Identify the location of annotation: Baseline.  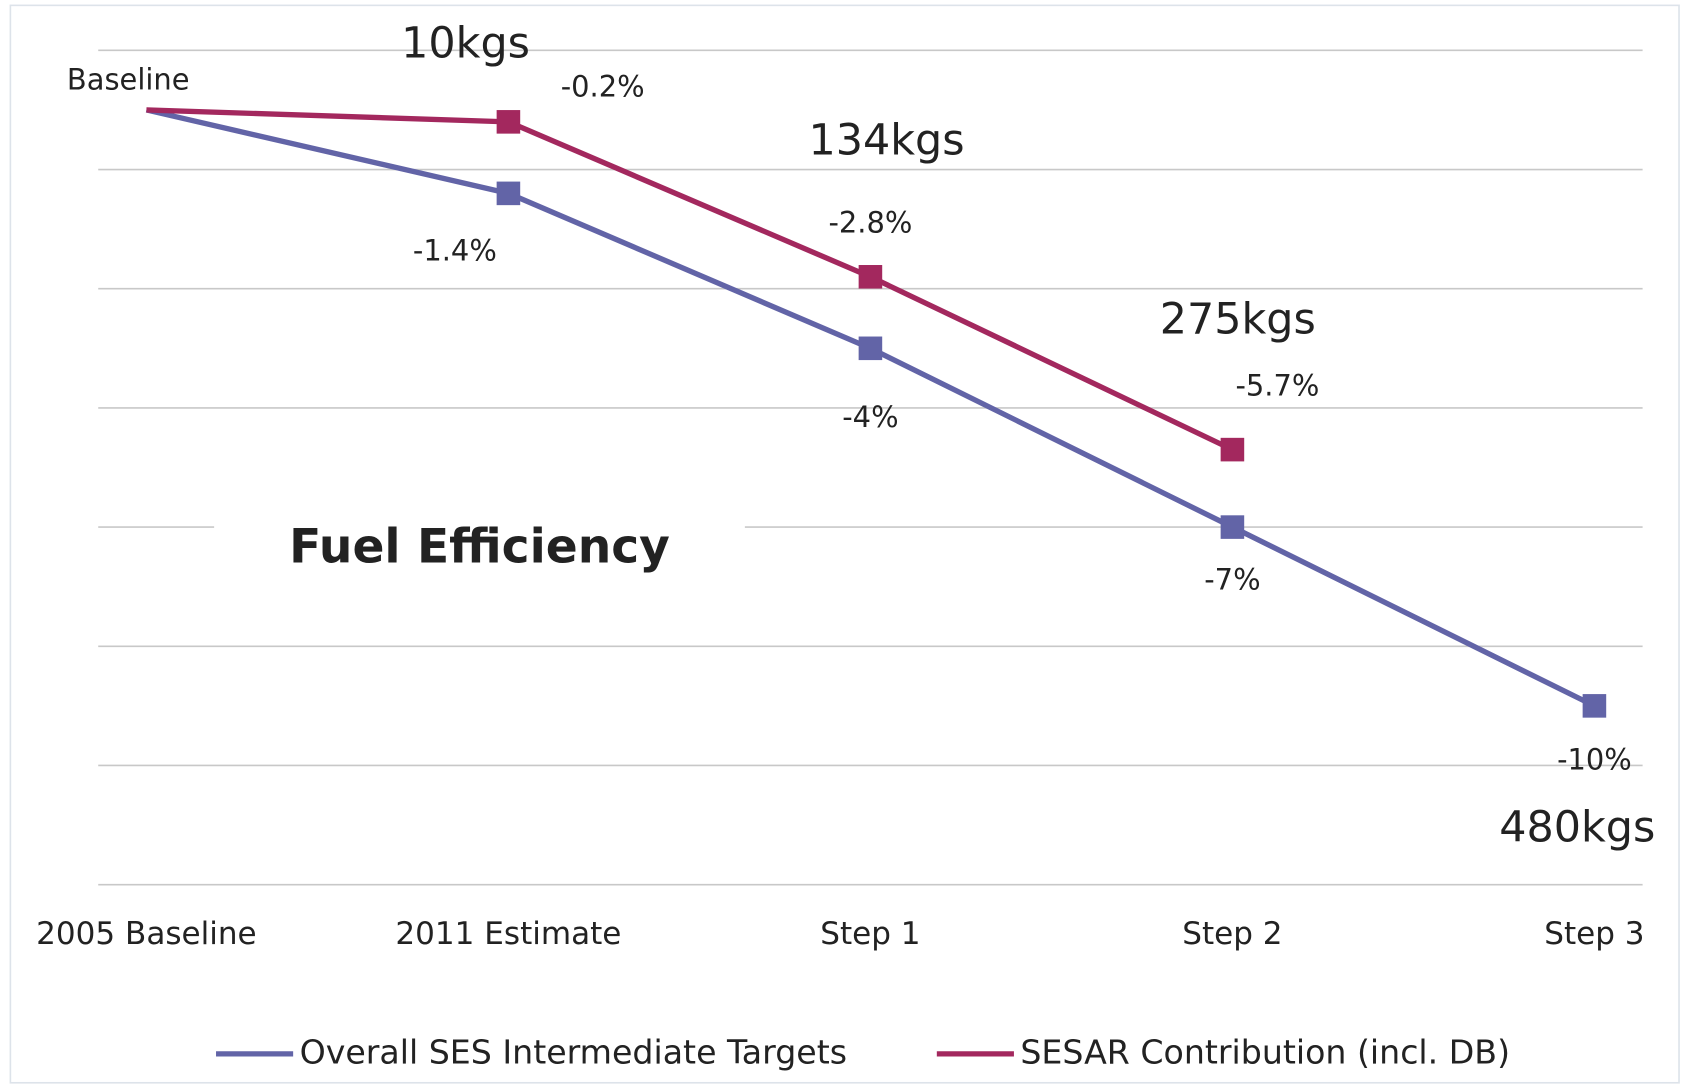
(128, 79).